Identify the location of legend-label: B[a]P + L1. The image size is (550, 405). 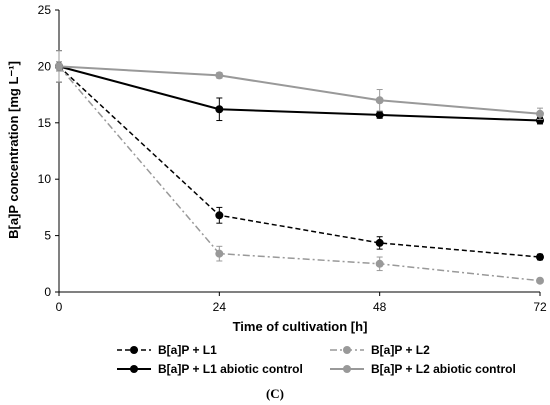
(187, 350).